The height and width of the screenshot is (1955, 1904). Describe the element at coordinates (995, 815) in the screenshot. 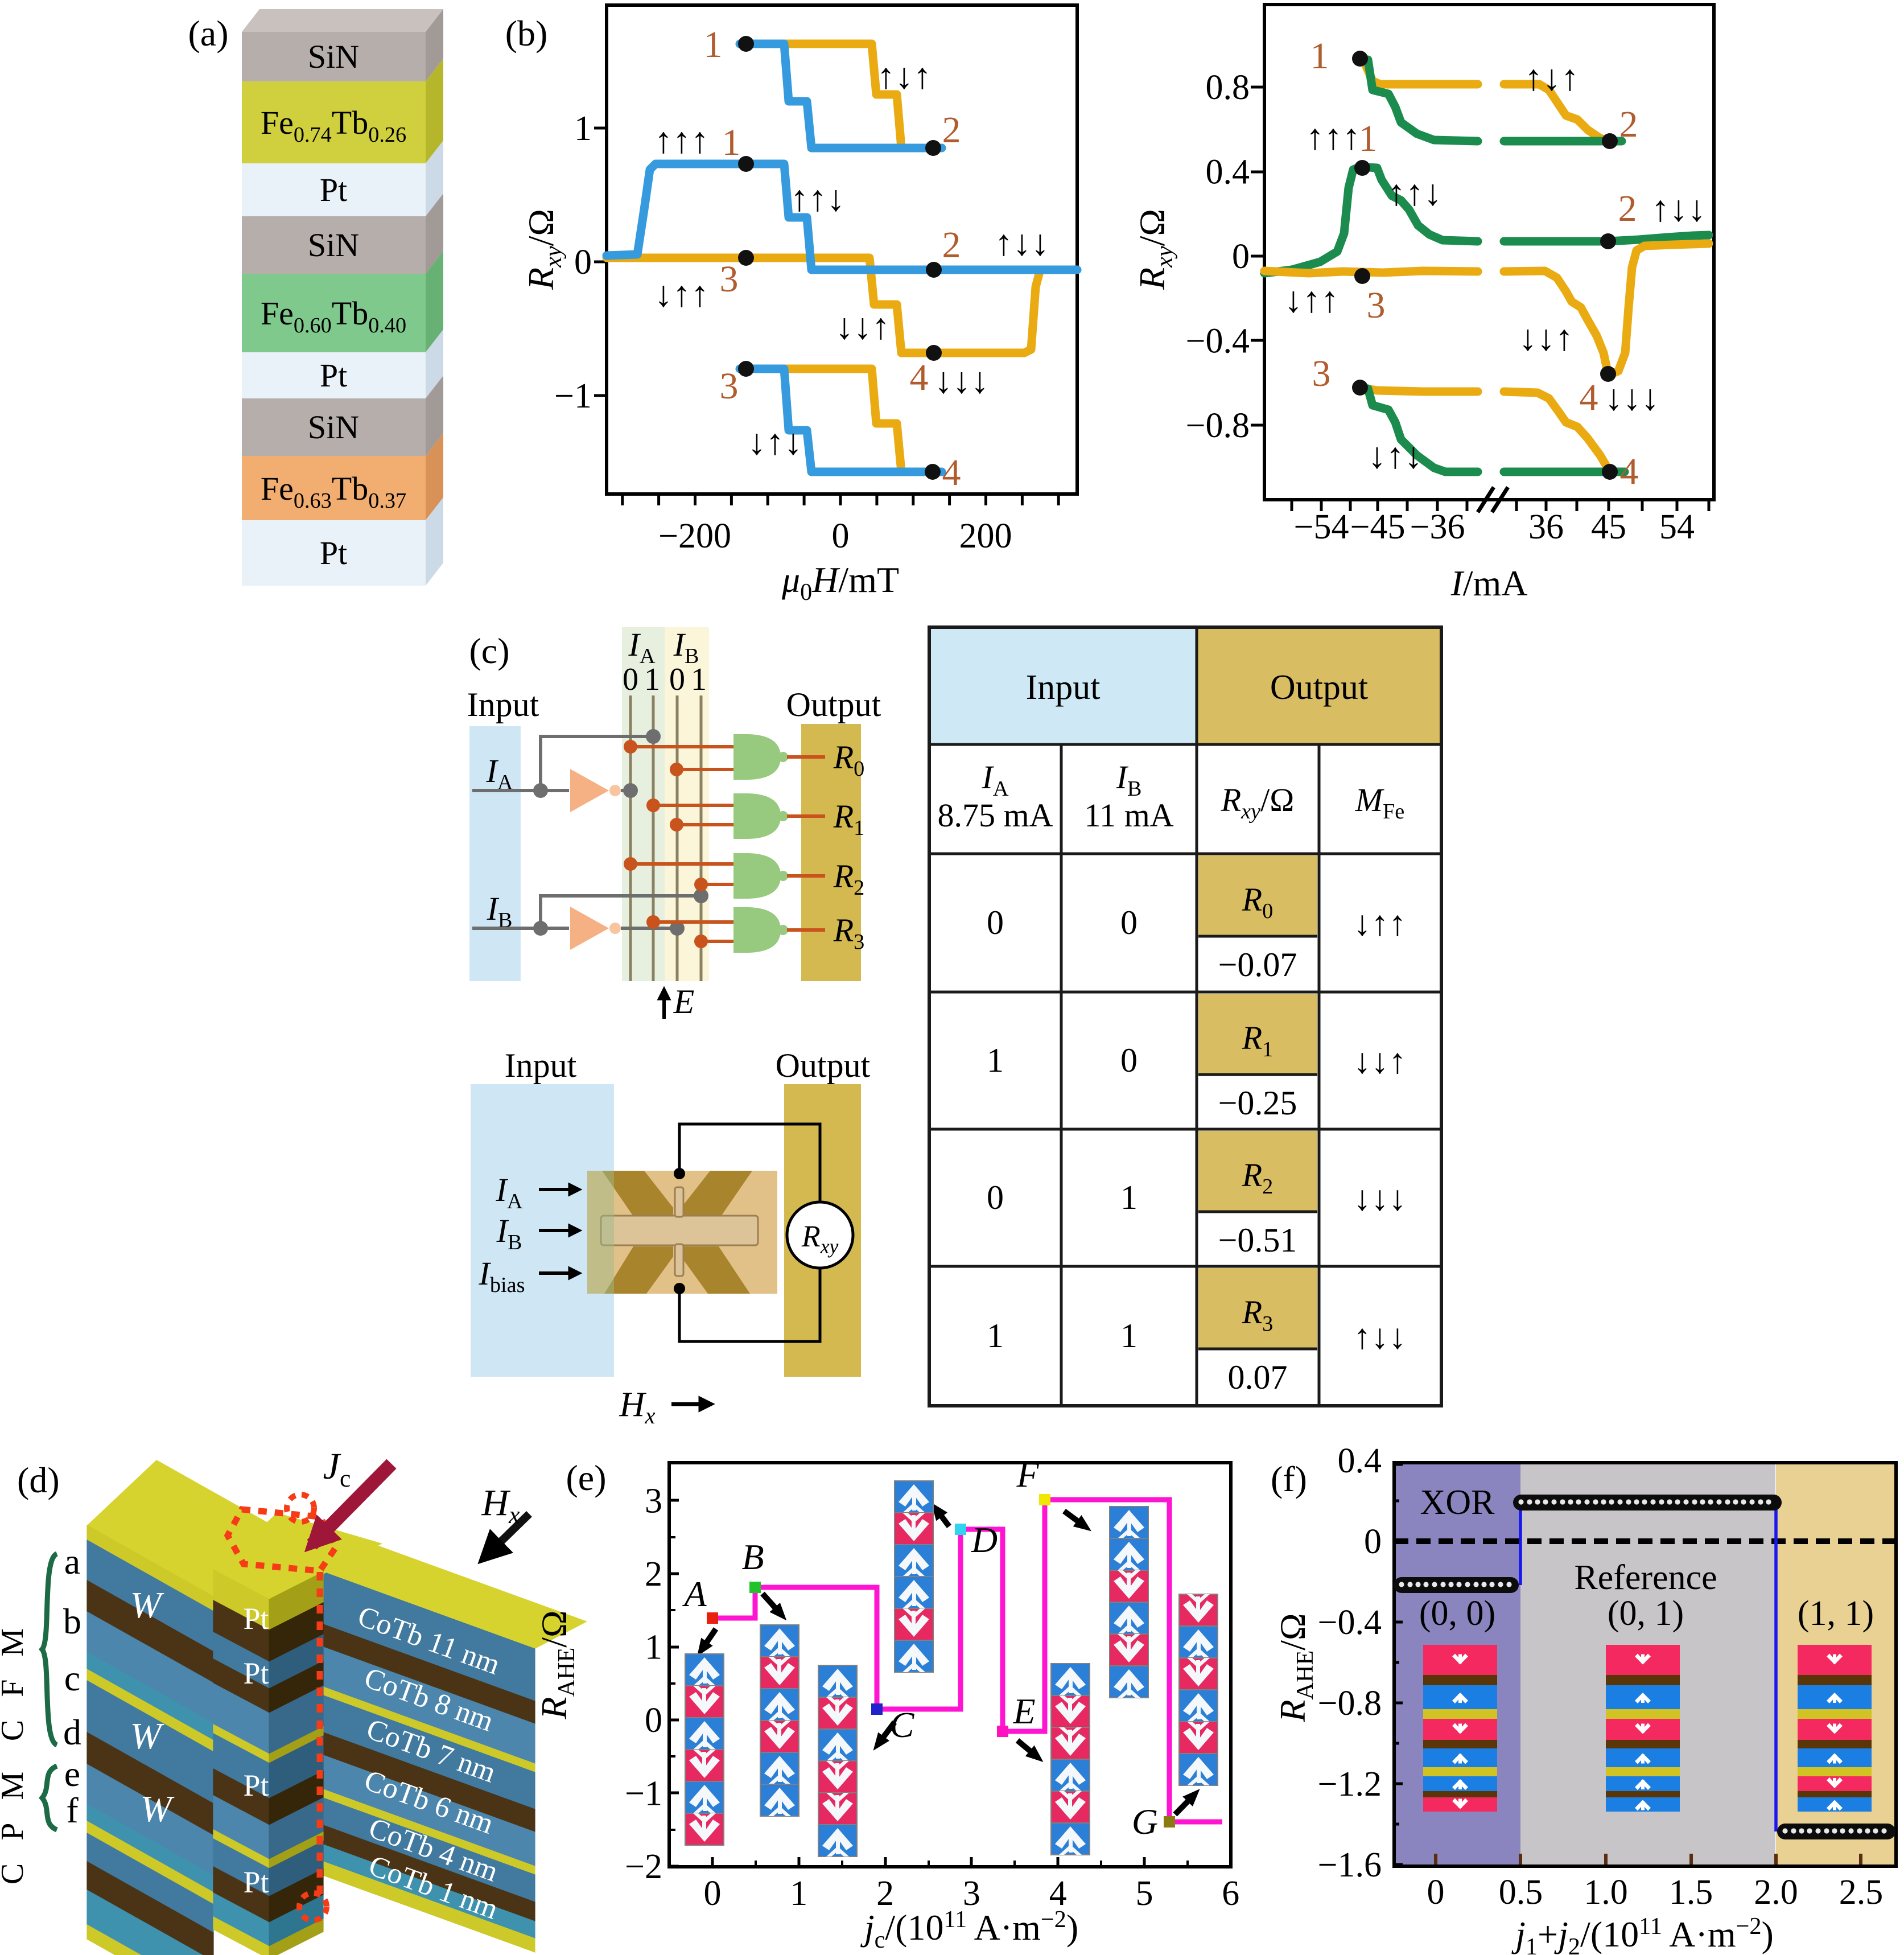

I see `svg-text: 8.75 mA` at that location.